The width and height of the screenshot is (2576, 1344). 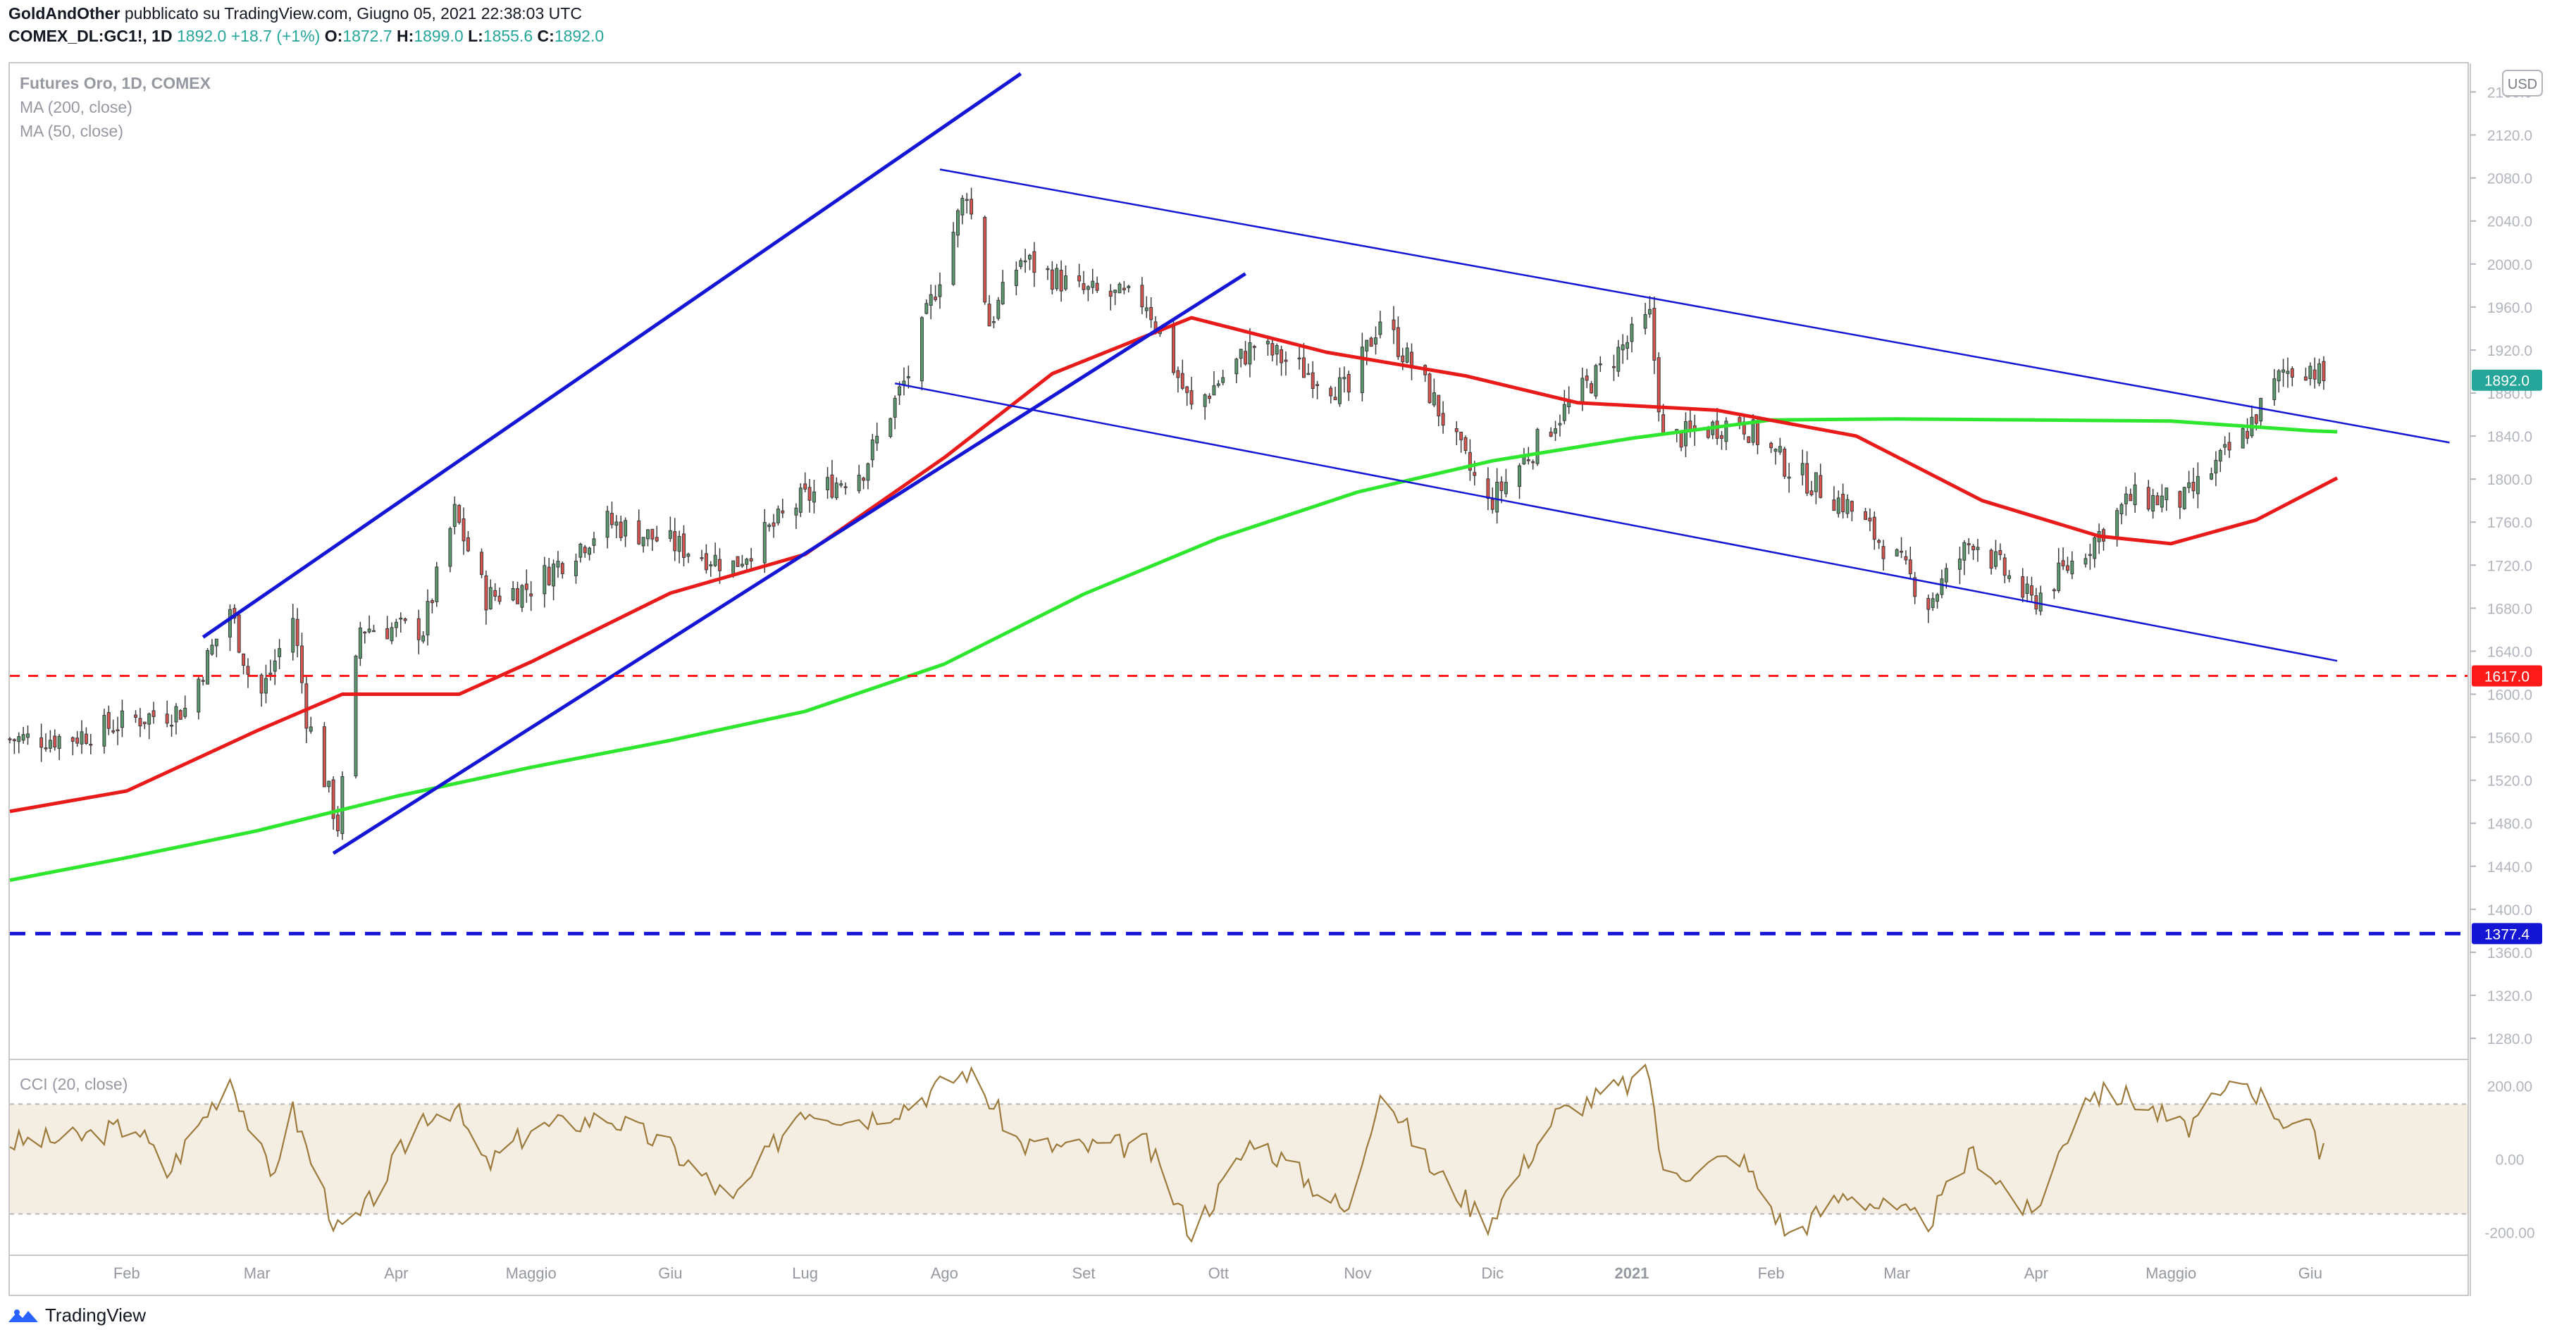 What do you see at coordinates (76, 1315) in the screenshot?
I see `tradingview-footer: TradingView` at bounding box center [76, 1315].